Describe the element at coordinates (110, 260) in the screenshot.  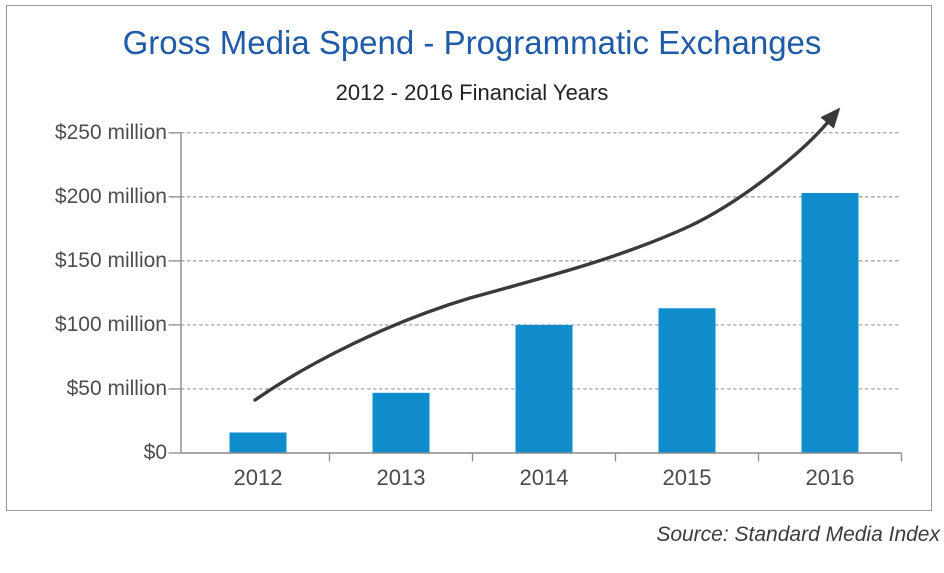
I see `y-tick-label-150: $150 million` at that location.